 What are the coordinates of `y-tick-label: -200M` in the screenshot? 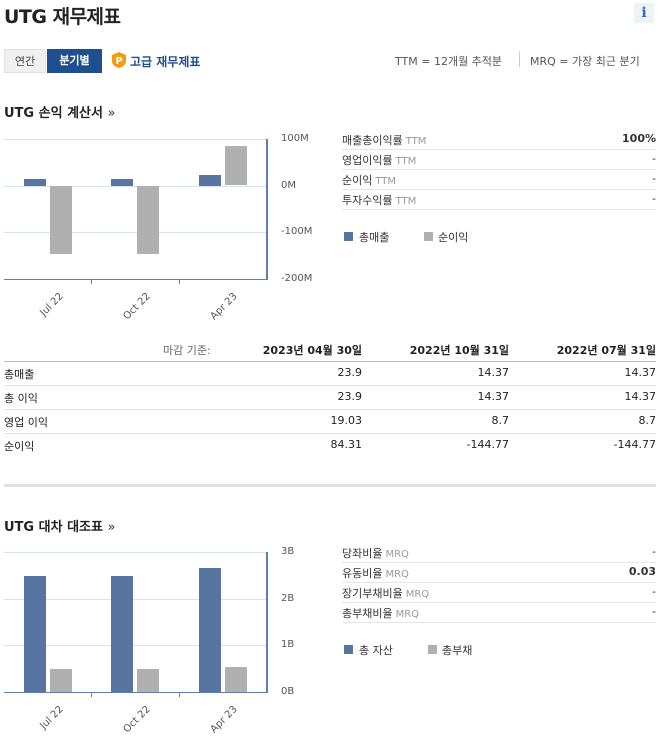 It's located at (297, 278).